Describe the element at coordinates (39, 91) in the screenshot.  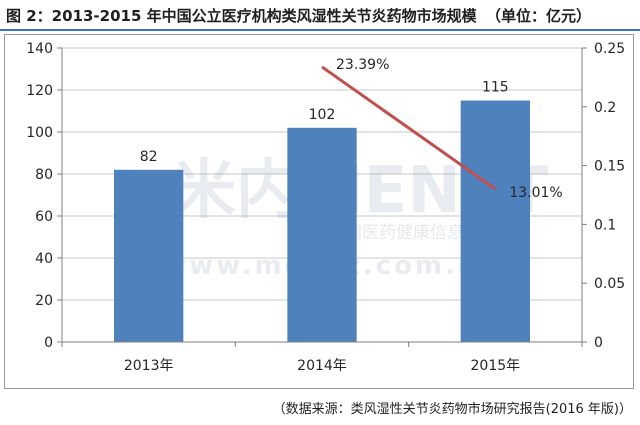
I see `y-tick-label: 120` at that location.